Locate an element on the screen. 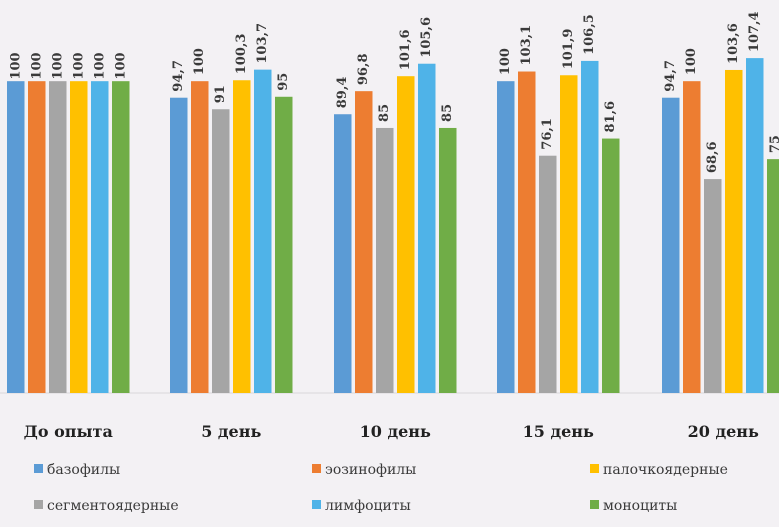 This screenshot has width=779, height=527. category-label-5: 20 день is located at coordinates (723, 431).